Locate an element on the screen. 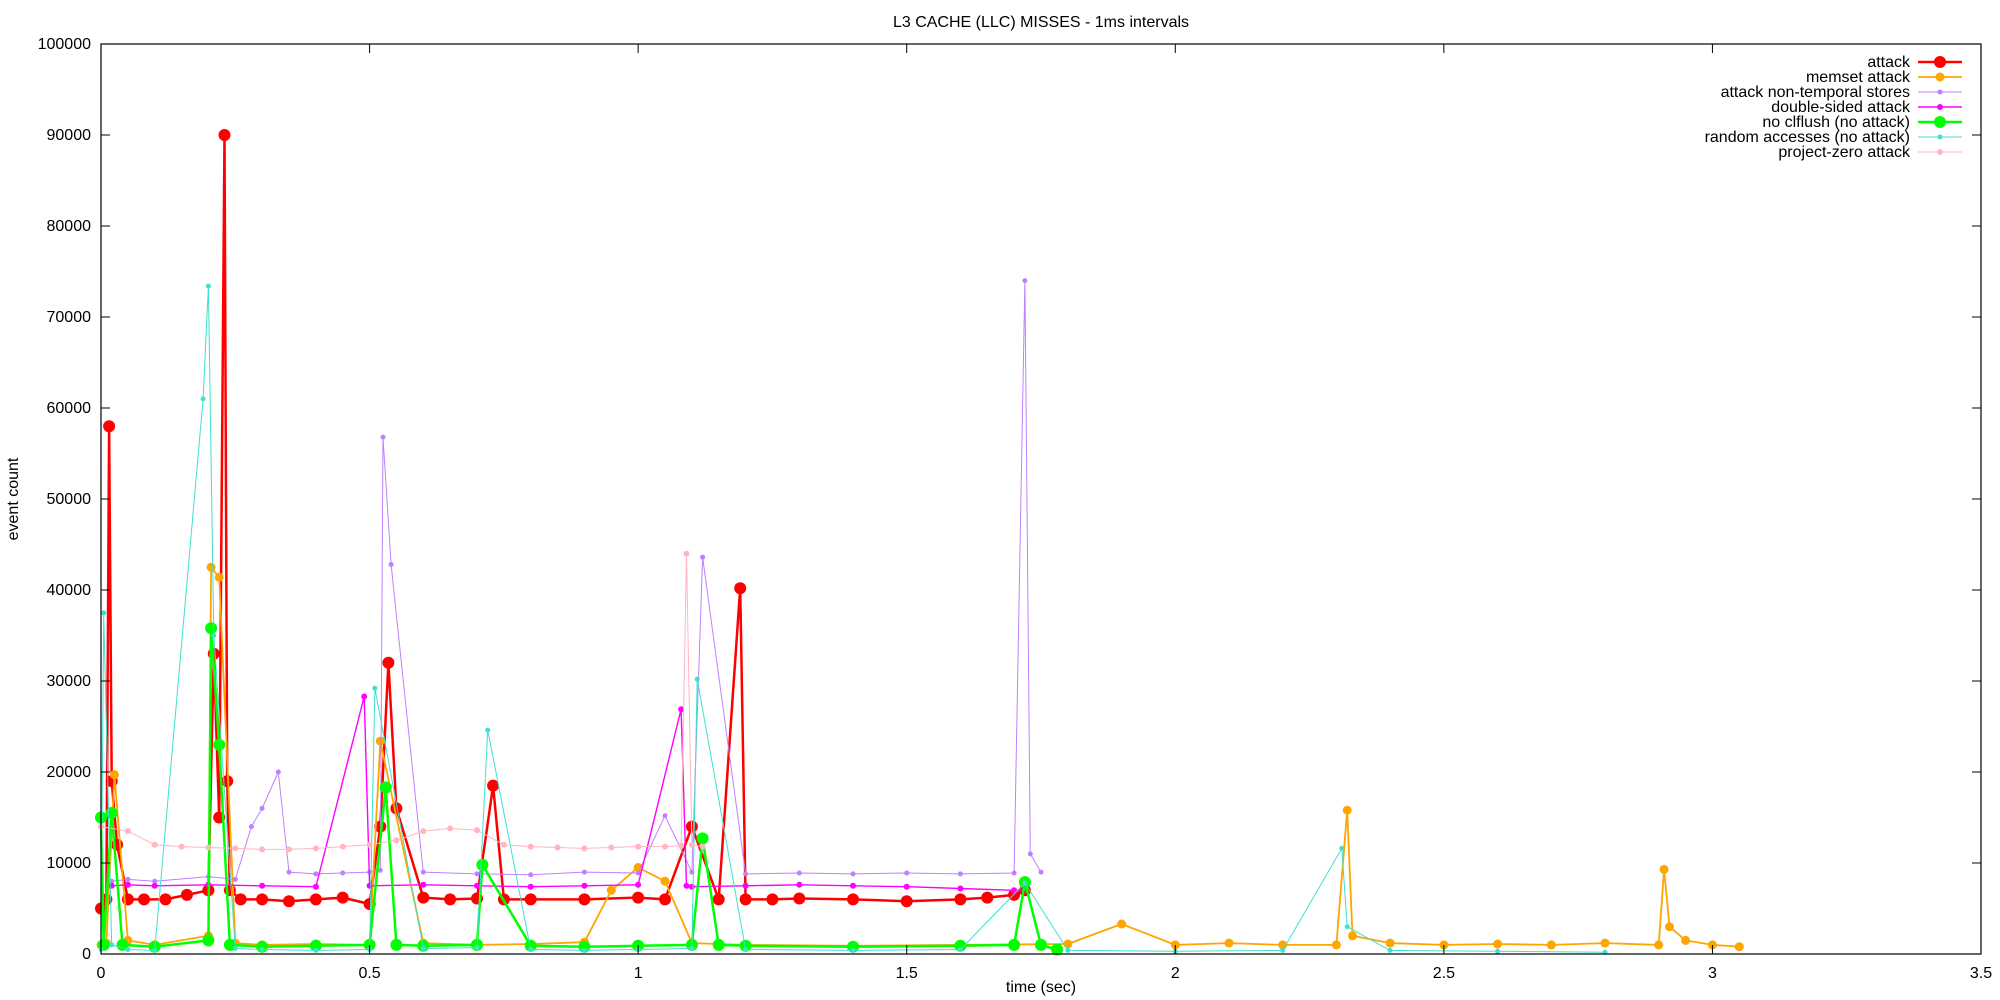 This screenshot has height=1000, width=2000. legend-item: memset attack is located at coordinates (1884, 77).